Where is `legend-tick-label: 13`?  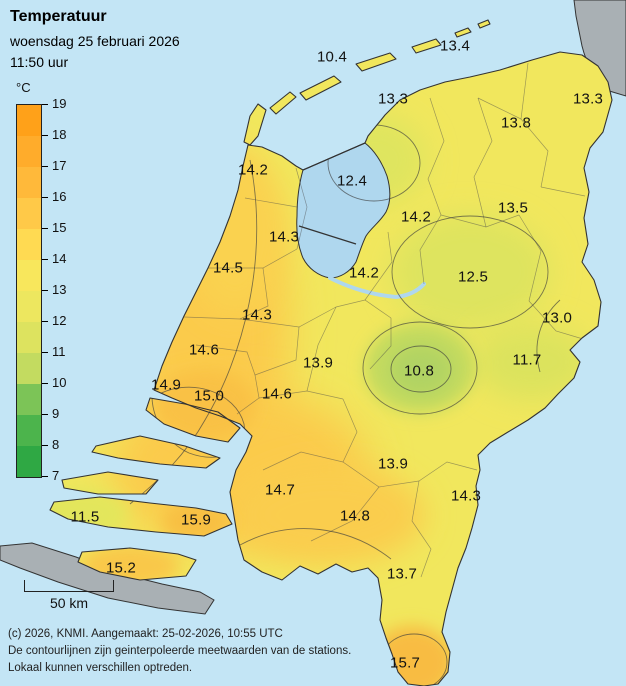
legend-tick-label: 13 is located at coordinates (53, 290).